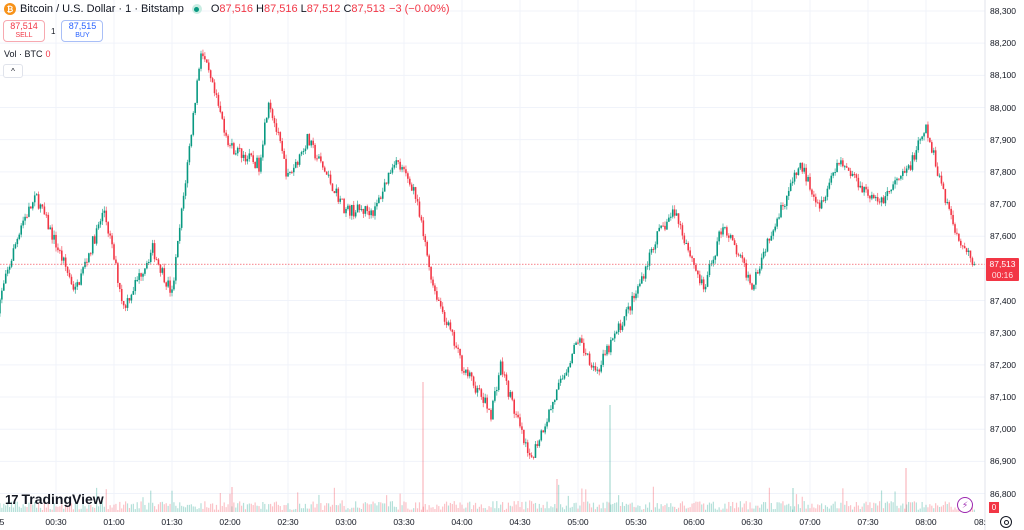 The height and width of the screenshot is (530, 1024). I want to click on open-value: 87,516, so click(236, 9).